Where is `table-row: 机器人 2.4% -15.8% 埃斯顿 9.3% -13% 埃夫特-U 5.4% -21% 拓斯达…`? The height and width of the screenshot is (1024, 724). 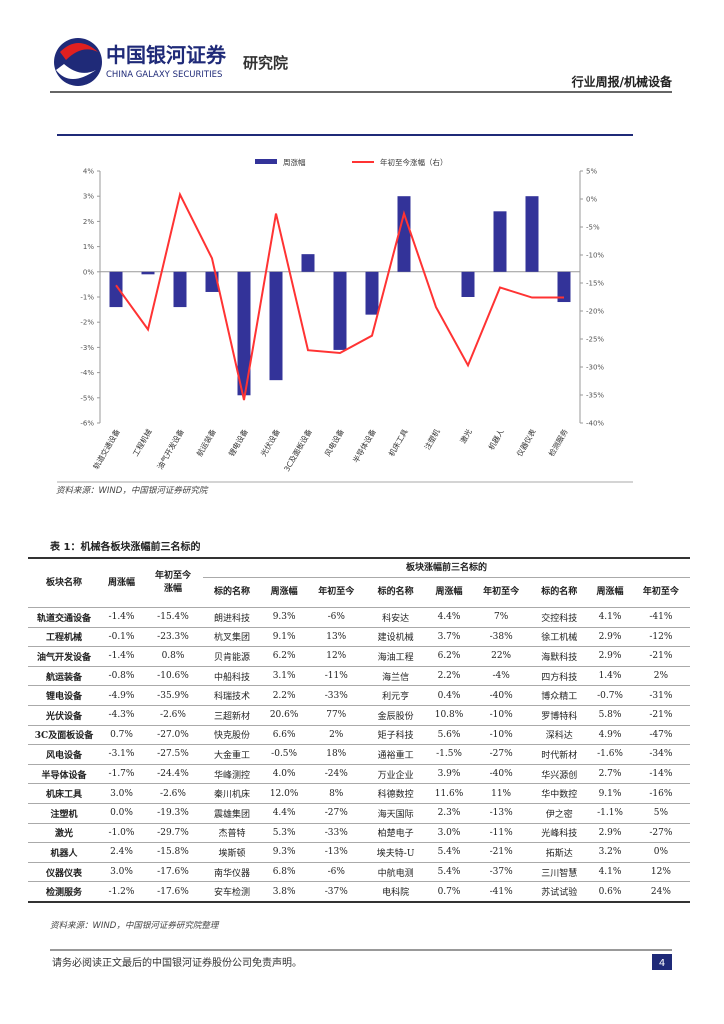 table-row: 机器人 2.4% -15.8% 埃斯顿 9.3% -13% 埃夫特-U 5.4% -21% 拓斯达… is located at coordinates (359, 852).